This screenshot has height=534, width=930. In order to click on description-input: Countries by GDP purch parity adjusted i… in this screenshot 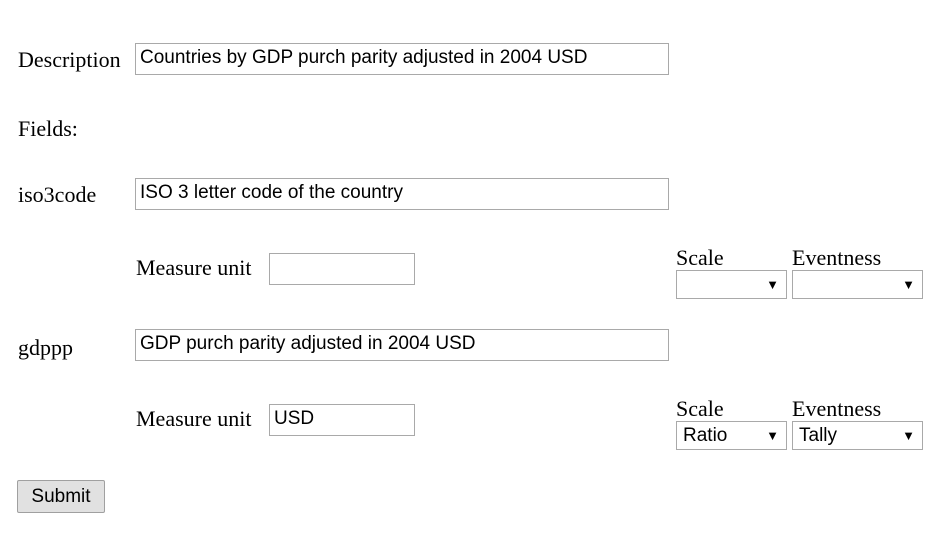, I will do `click(402, 59)`.